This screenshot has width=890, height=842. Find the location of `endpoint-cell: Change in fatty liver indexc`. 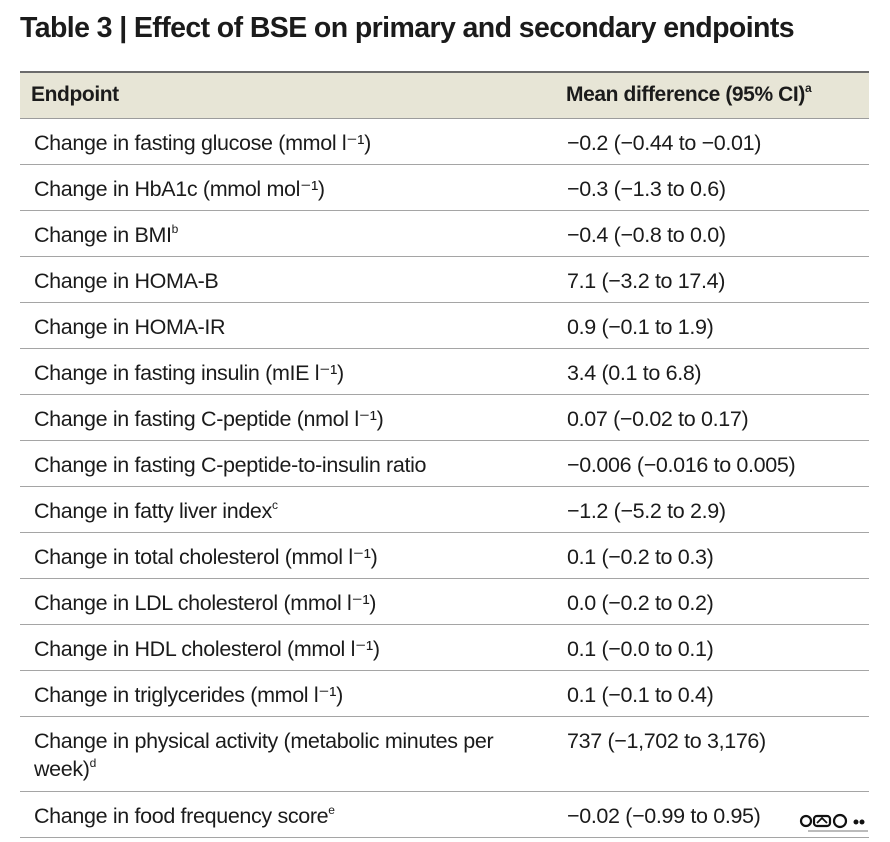

endpoint-cell: Change in fatty liver indexc is located at coordinates (286, 511).